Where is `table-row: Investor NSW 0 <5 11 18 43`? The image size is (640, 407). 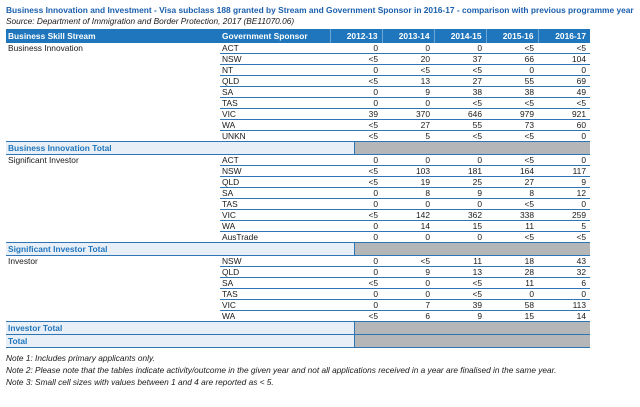
table-row: Investor NSW 0 <5 11 18 43 is located at coordinates (298, 261).